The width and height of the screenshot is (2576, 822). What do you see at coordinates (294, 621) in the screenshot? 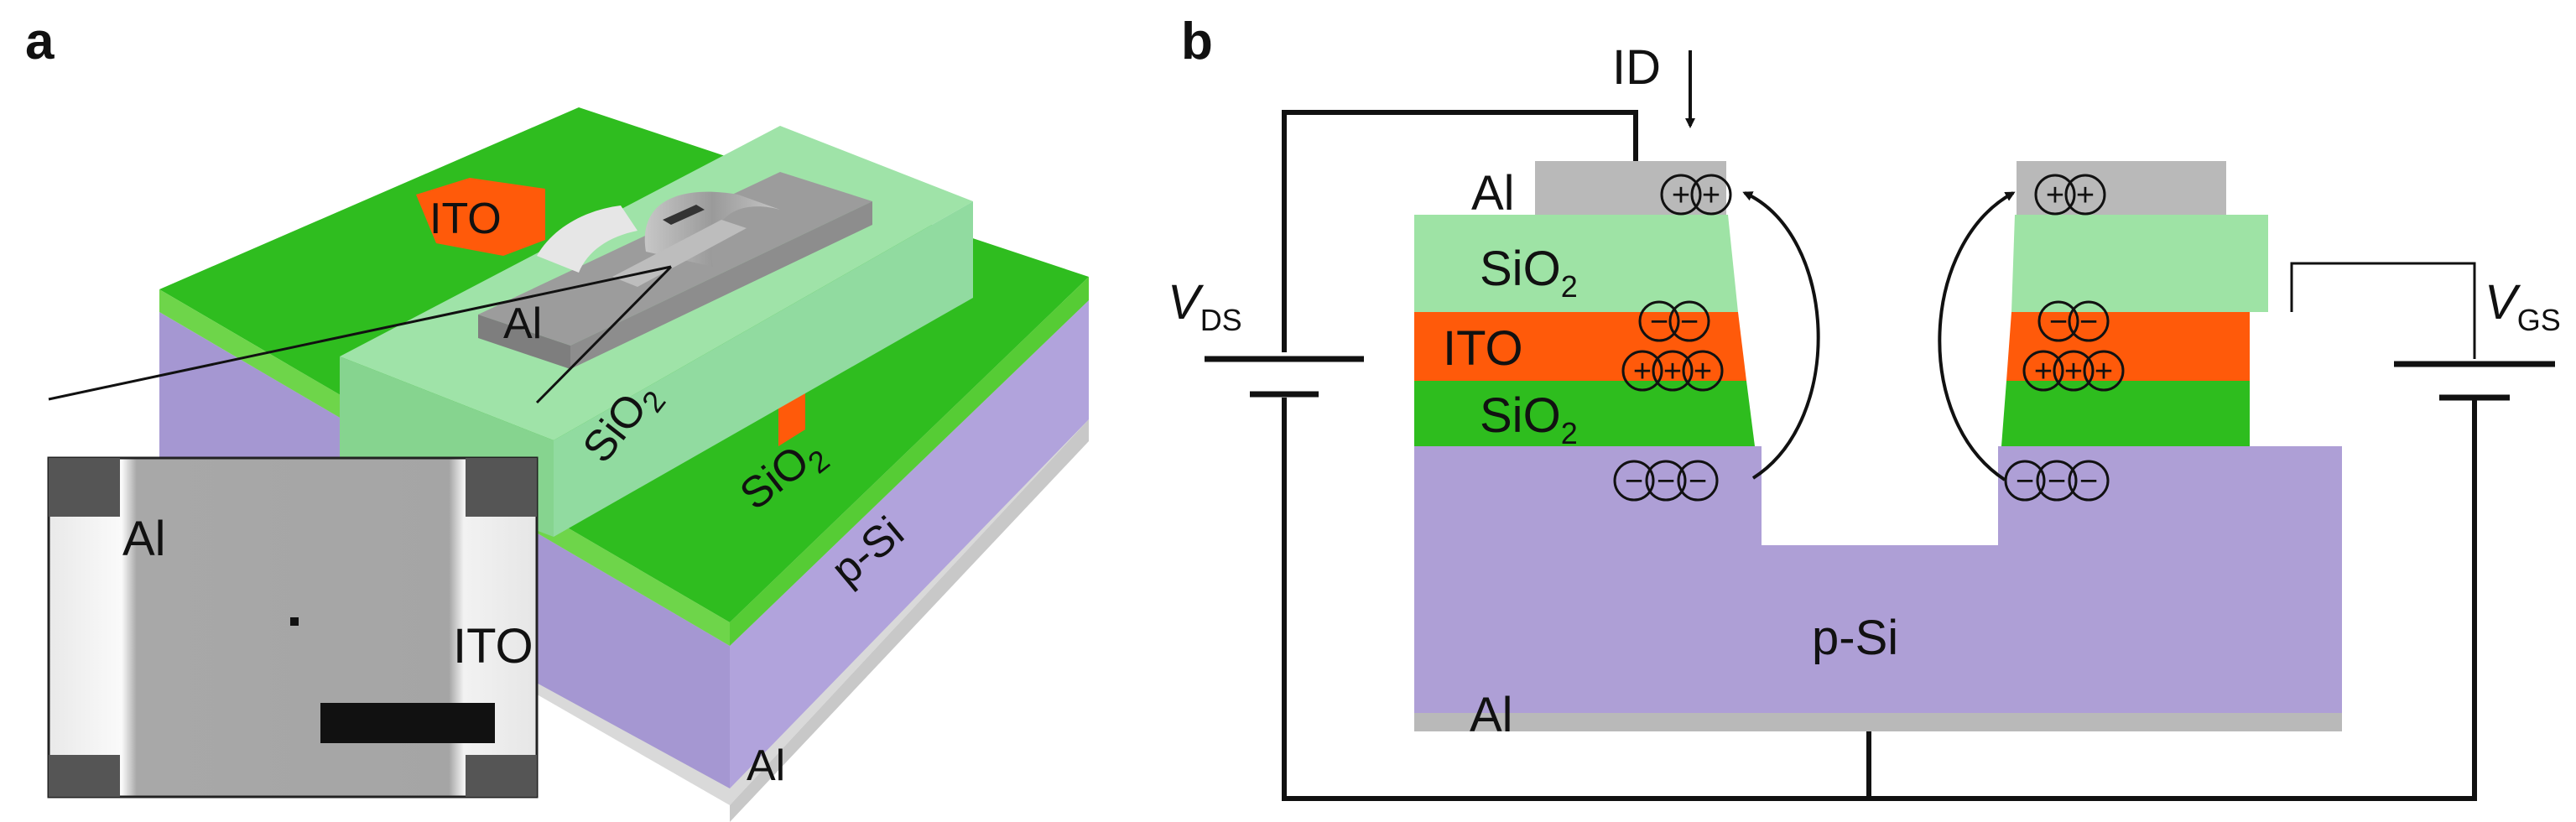
I see `sem-nanohole` at bounding box center [294, 621].